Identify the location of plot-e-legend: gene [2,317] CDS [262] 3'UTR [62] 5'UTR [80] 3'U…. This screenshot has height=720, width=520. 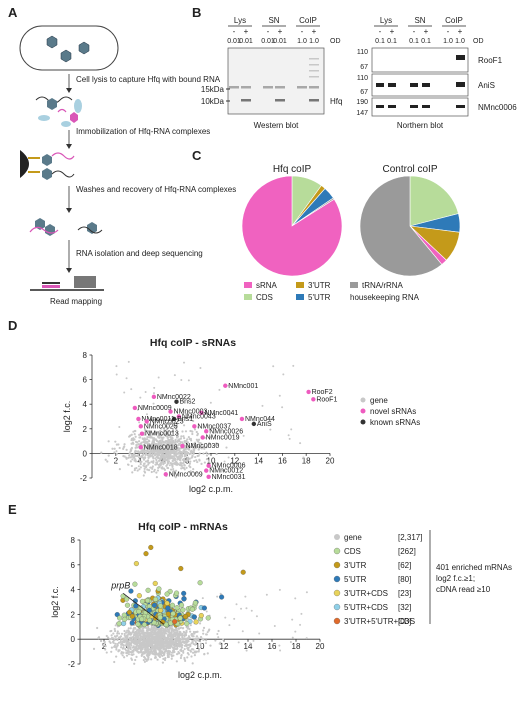
(377, 579).